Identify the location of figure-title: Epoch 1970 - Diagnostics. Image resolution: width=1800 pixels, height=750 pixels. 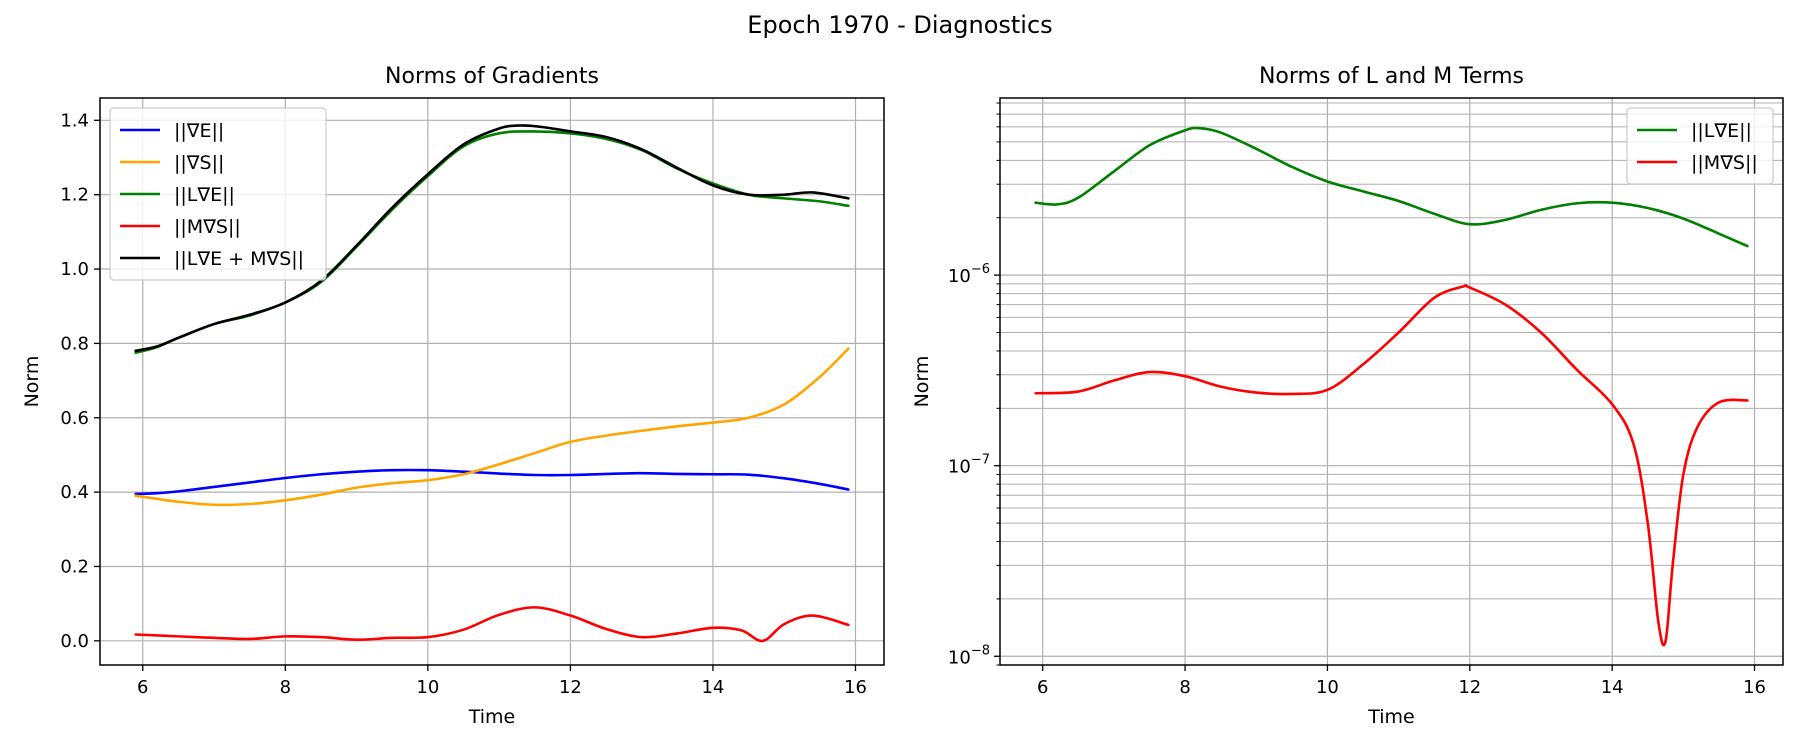
(899, 25).